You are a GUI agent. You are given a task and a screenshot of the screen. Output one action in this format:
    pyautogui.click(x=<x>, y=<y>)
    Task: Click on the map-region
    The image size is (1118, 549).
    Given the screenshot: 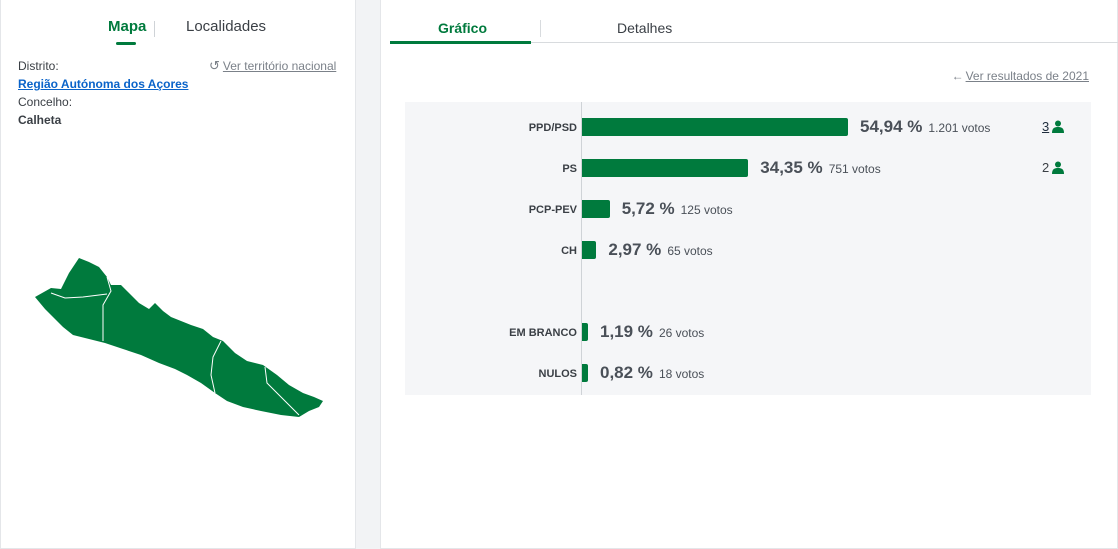 What is the action you would take?
    pyautogui.click(x=179, y=337)
    